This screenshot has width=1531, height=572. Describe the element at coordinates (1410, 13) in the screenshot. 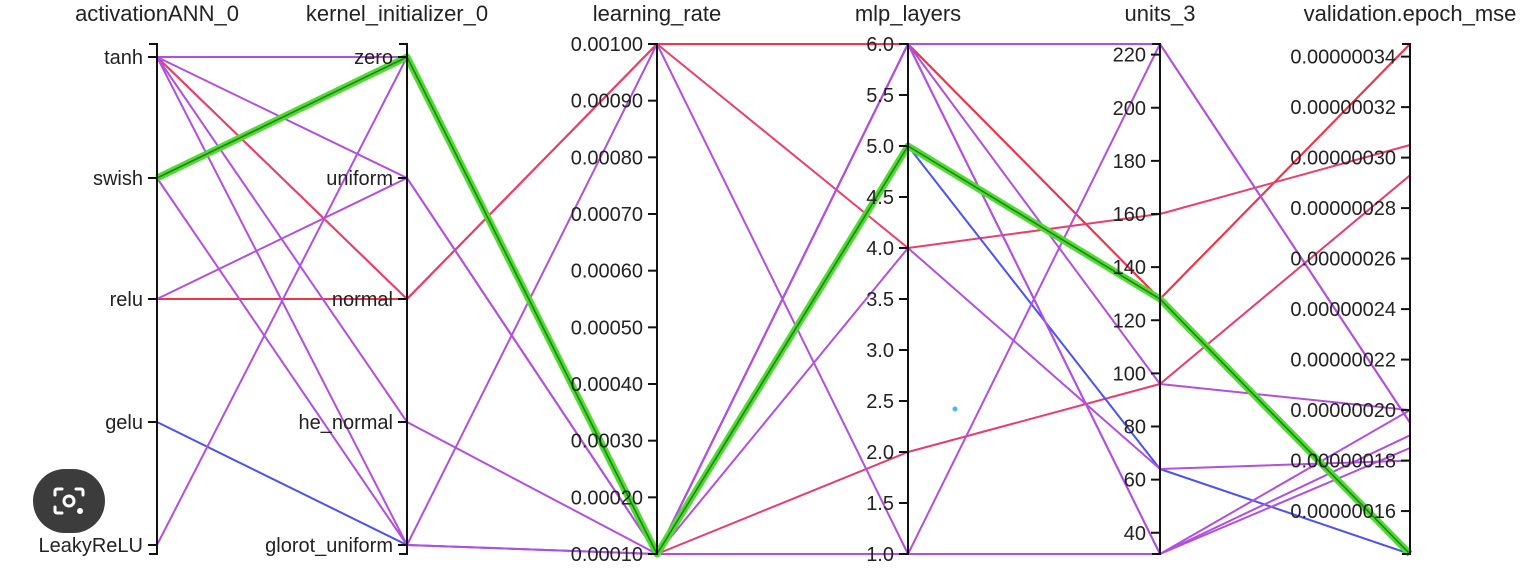

I see `axis-title: validation.epoch_mse` at that location.